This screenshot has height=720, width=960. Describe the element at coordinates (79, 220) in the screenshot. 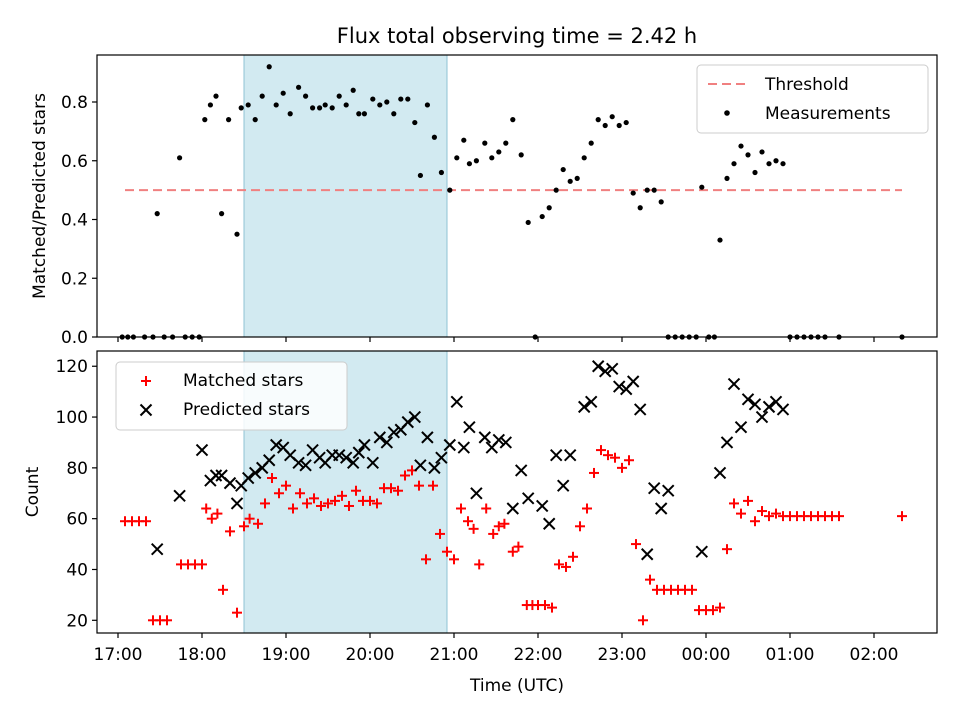

I see `top-y-ticks: 0.0 0.2 0.4 0.6 0.8` at that location.